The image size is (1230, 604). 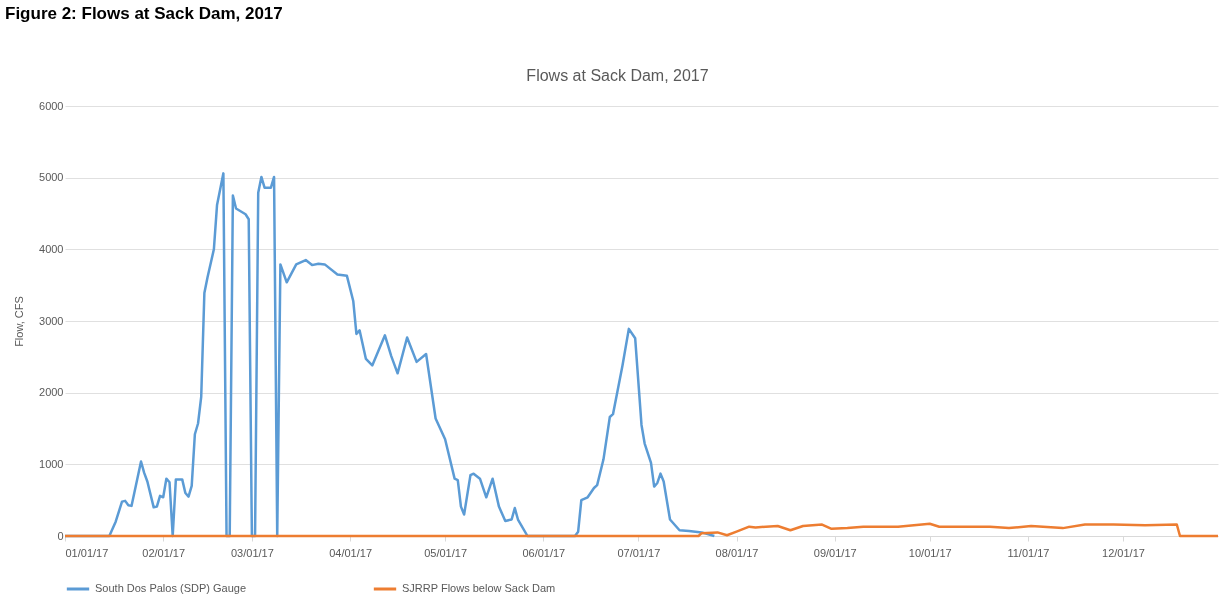 I want to click on x-tick-label: 08/01/17, so click(x=737, y=552).